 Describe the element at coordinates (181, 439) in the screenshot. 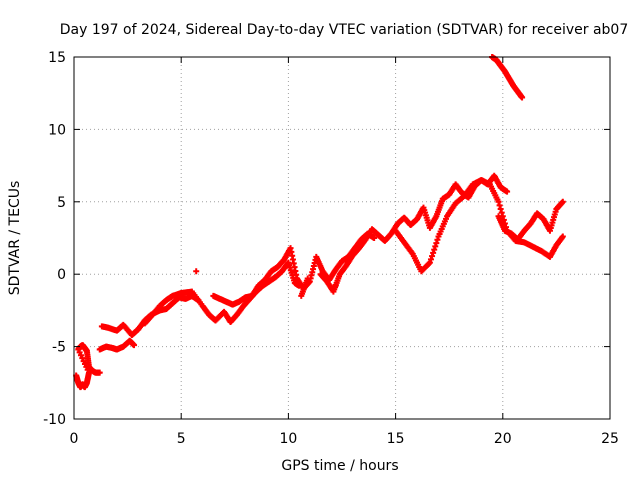

I see `x-tick-label: 5` at that location.